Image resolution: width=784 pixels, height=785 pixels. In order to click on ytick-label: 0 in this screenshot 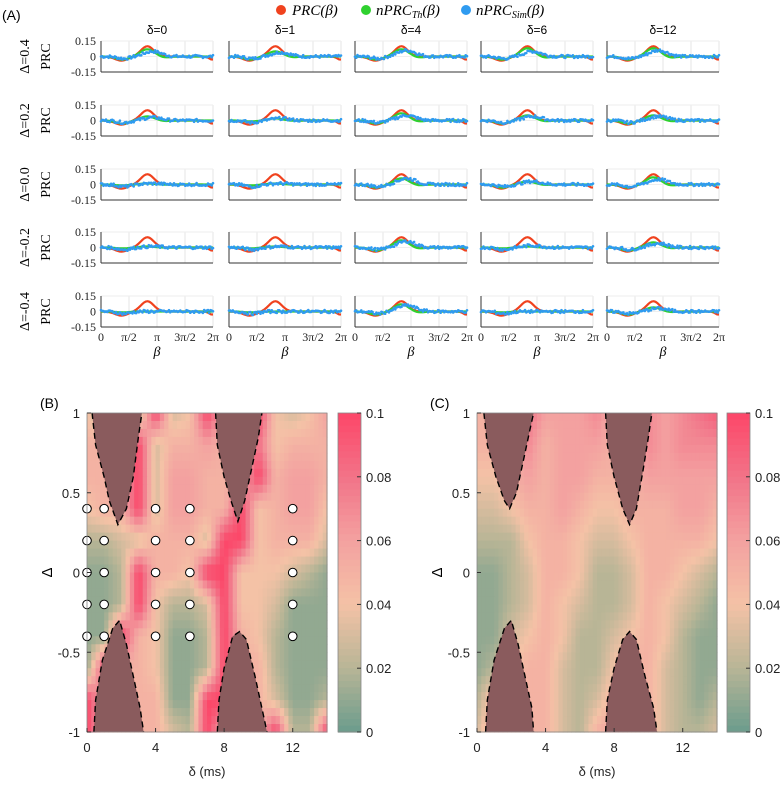, I will do `click(93, 248)`.